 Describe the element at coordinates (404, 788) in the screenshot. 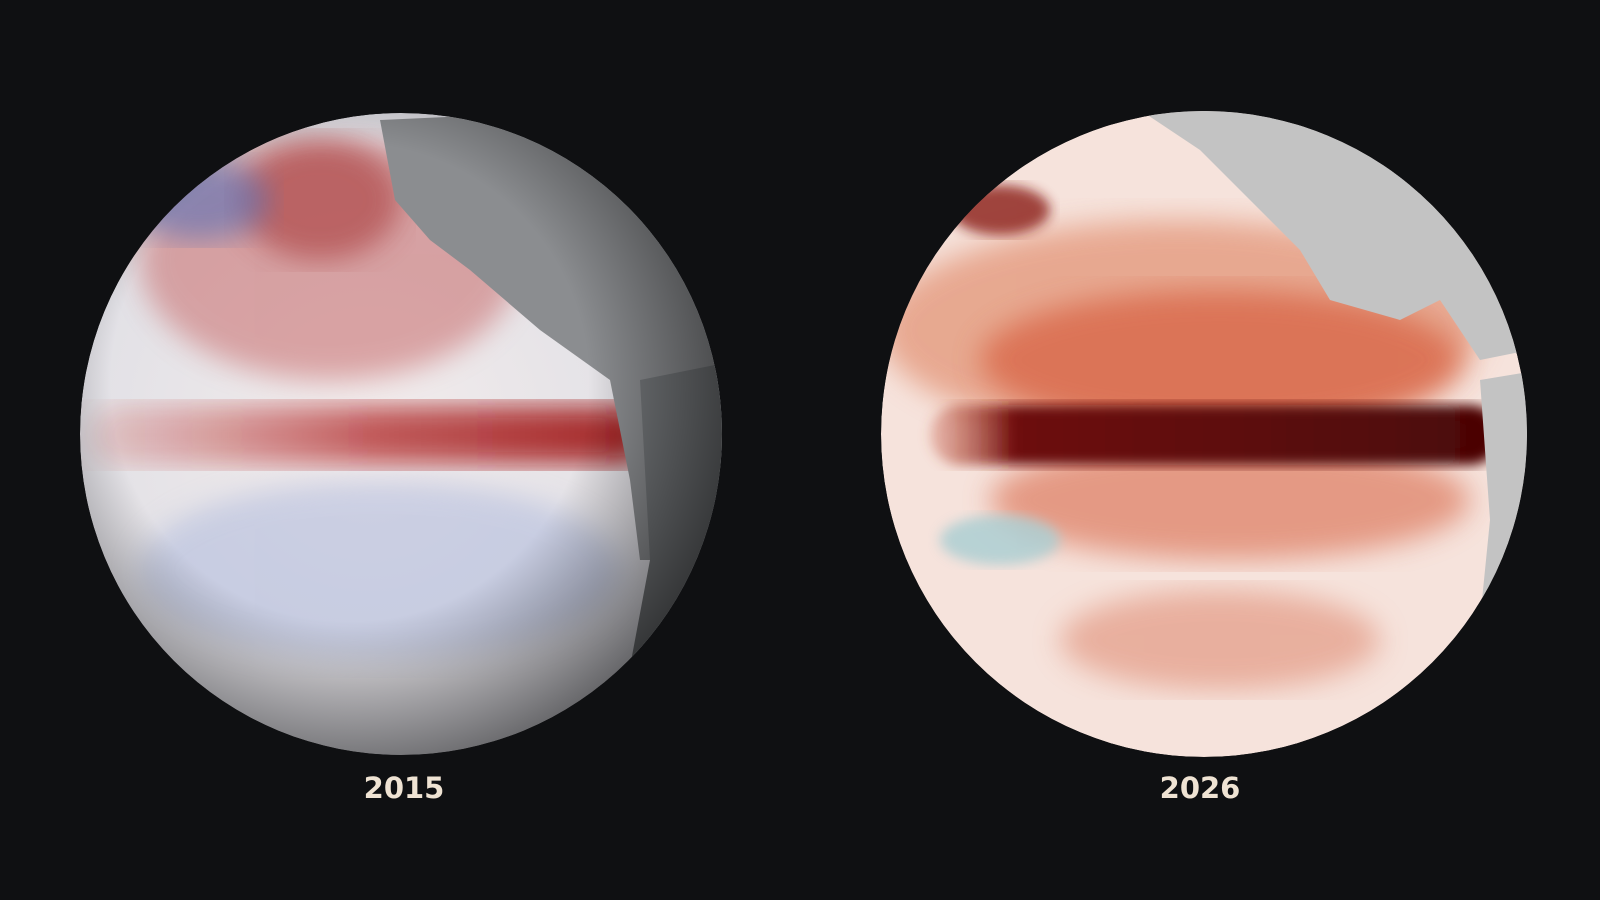

I see `year-label: 2015` at that location.